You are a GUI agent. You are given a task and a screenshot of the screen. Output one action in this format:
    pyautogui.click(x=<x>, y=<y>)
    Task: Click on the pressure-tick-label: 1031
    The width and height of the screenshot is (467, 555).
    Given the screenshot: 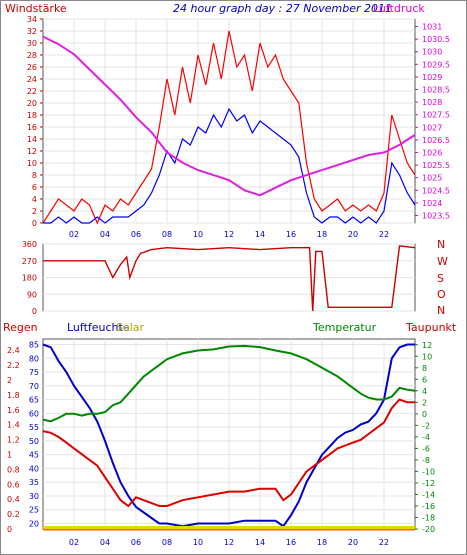 What is the action you would take?
    pyautogui.click(x=432, y=27)
    